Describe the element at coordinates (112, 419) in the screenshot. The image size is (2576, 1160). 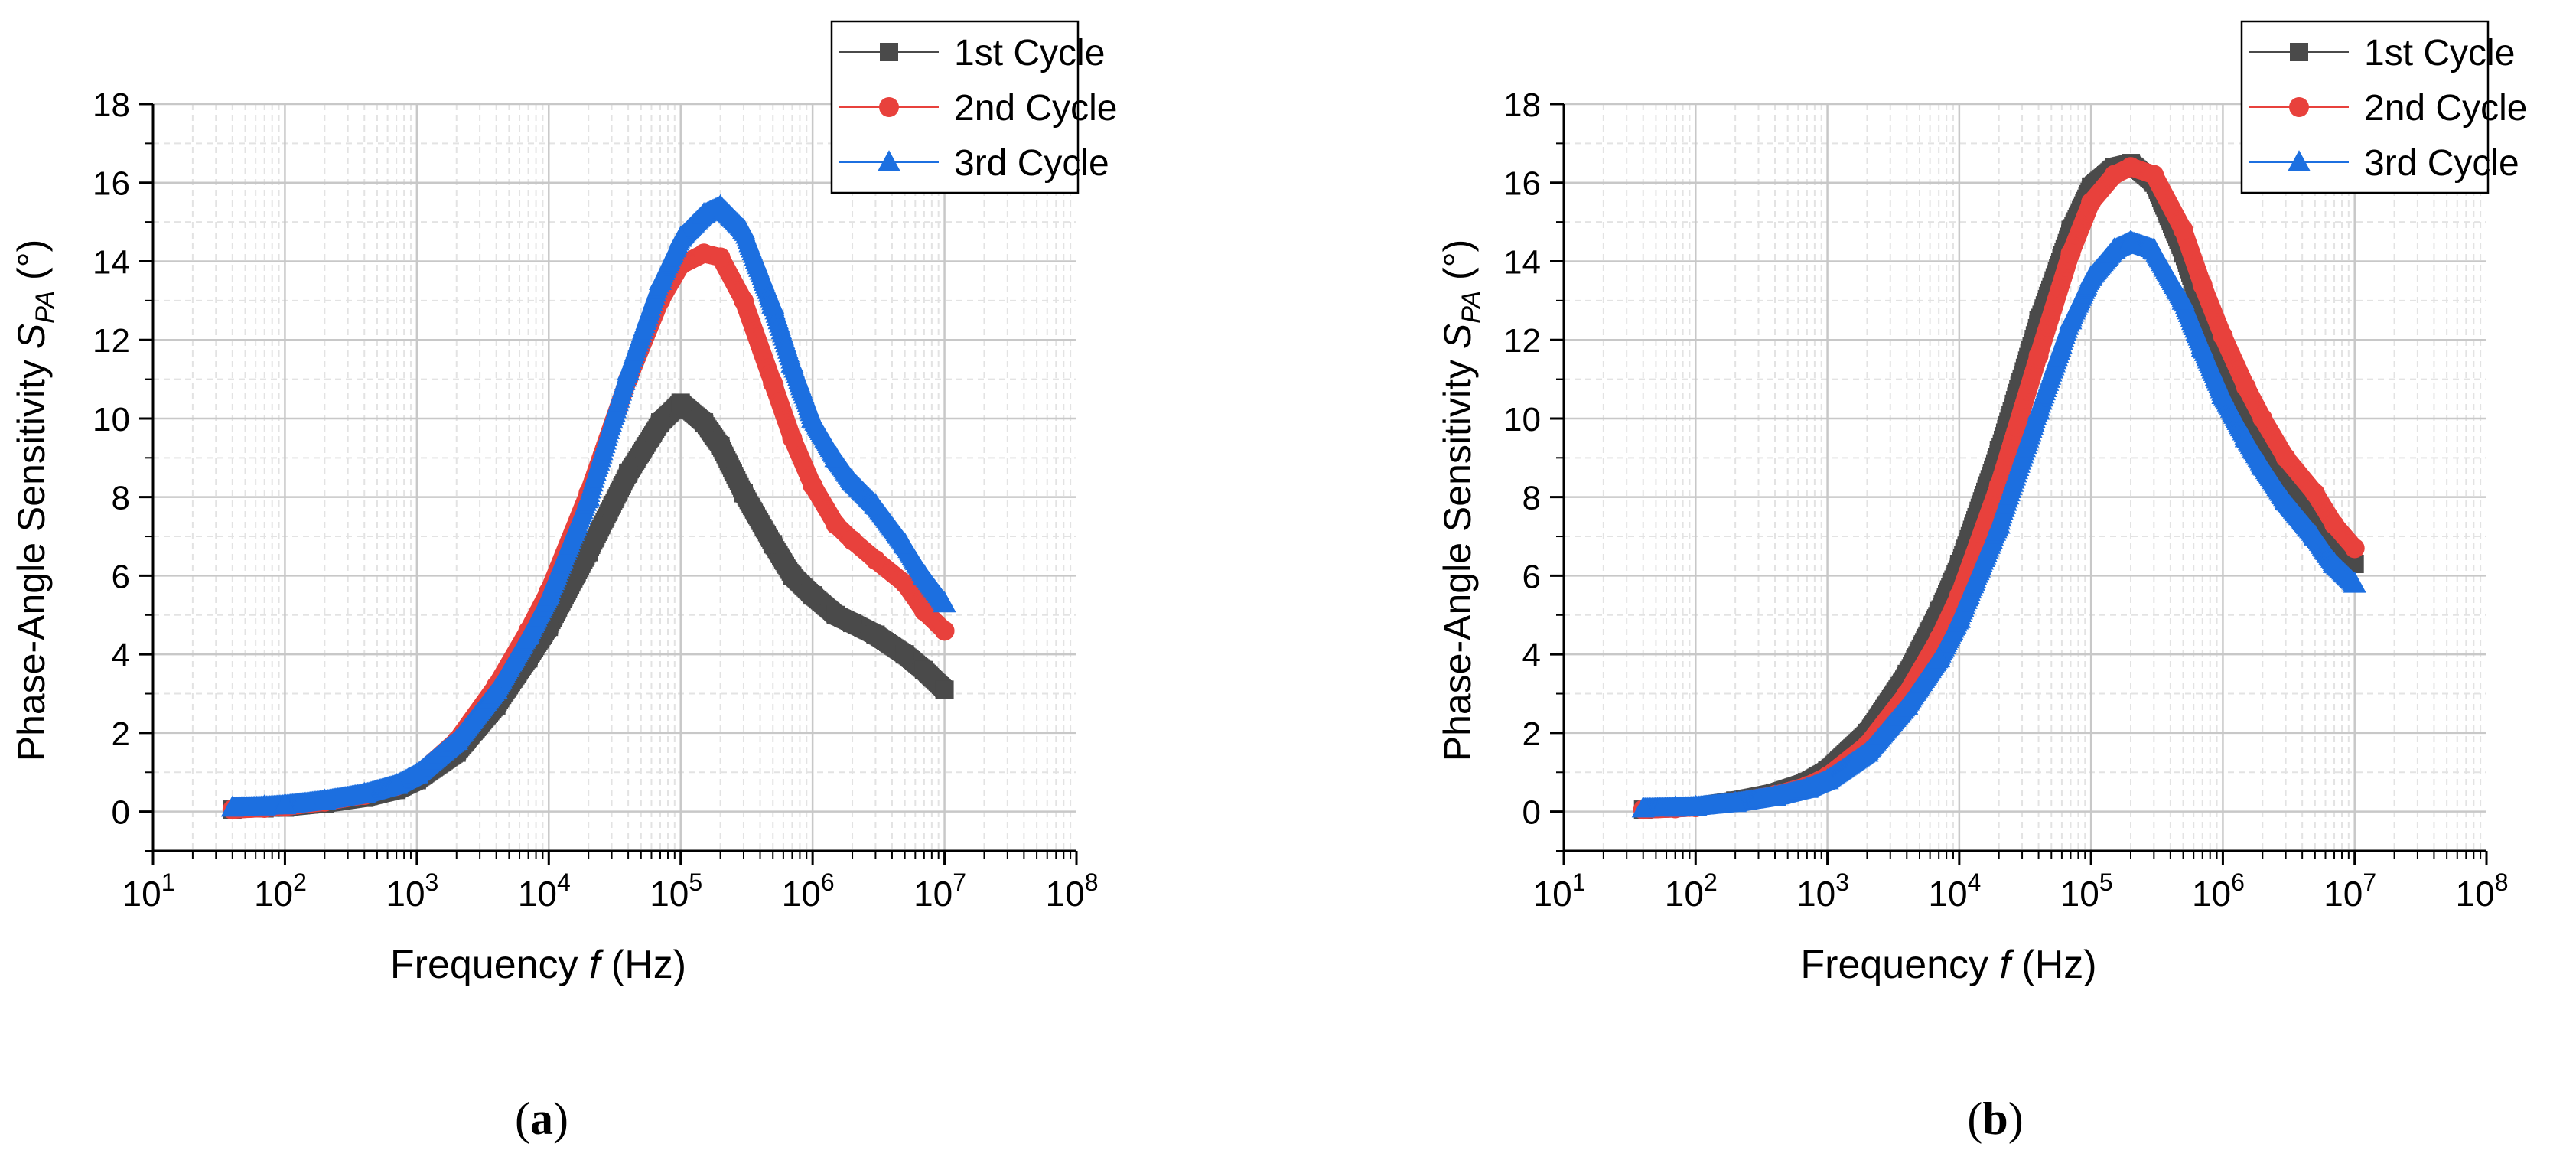
I see `y-tick-label: 10` at that location.